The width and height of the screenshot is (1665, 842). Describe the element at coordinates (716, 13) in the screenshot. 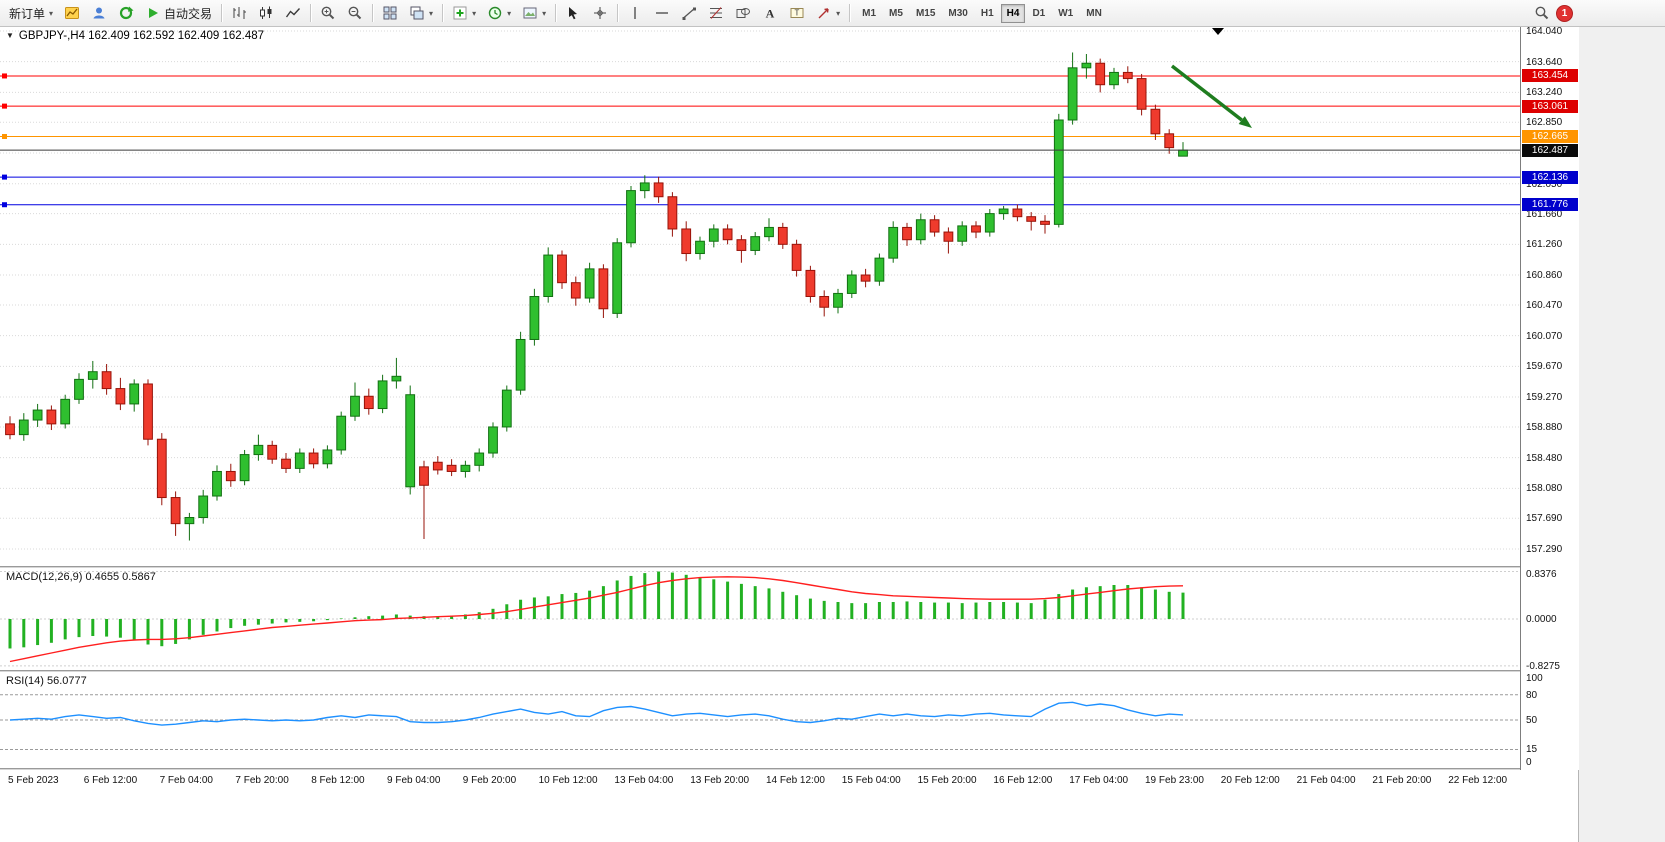

I see `fibonacci-icon` at that location.